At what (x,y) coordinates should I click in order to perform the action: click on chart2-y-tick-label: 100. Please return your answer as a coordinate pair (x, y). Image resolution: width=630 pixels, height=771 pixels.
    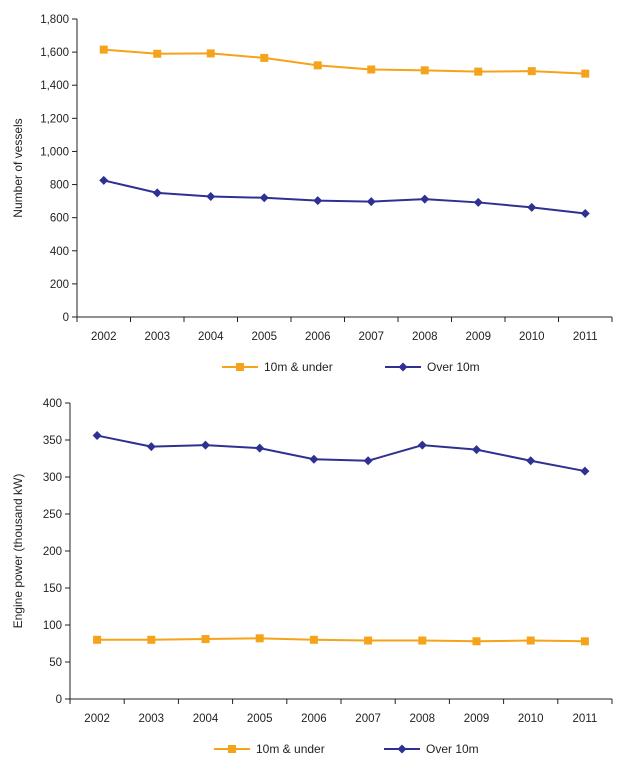
    Looking at the image, I should click on (52, 626).